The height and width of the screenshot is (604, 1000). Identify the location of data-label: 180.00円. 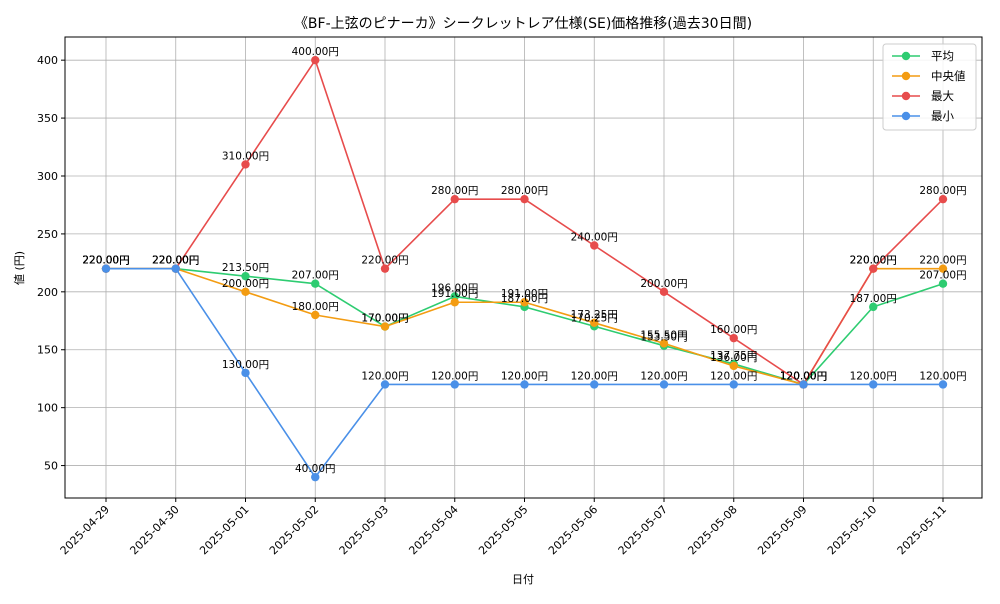
(315, 307).